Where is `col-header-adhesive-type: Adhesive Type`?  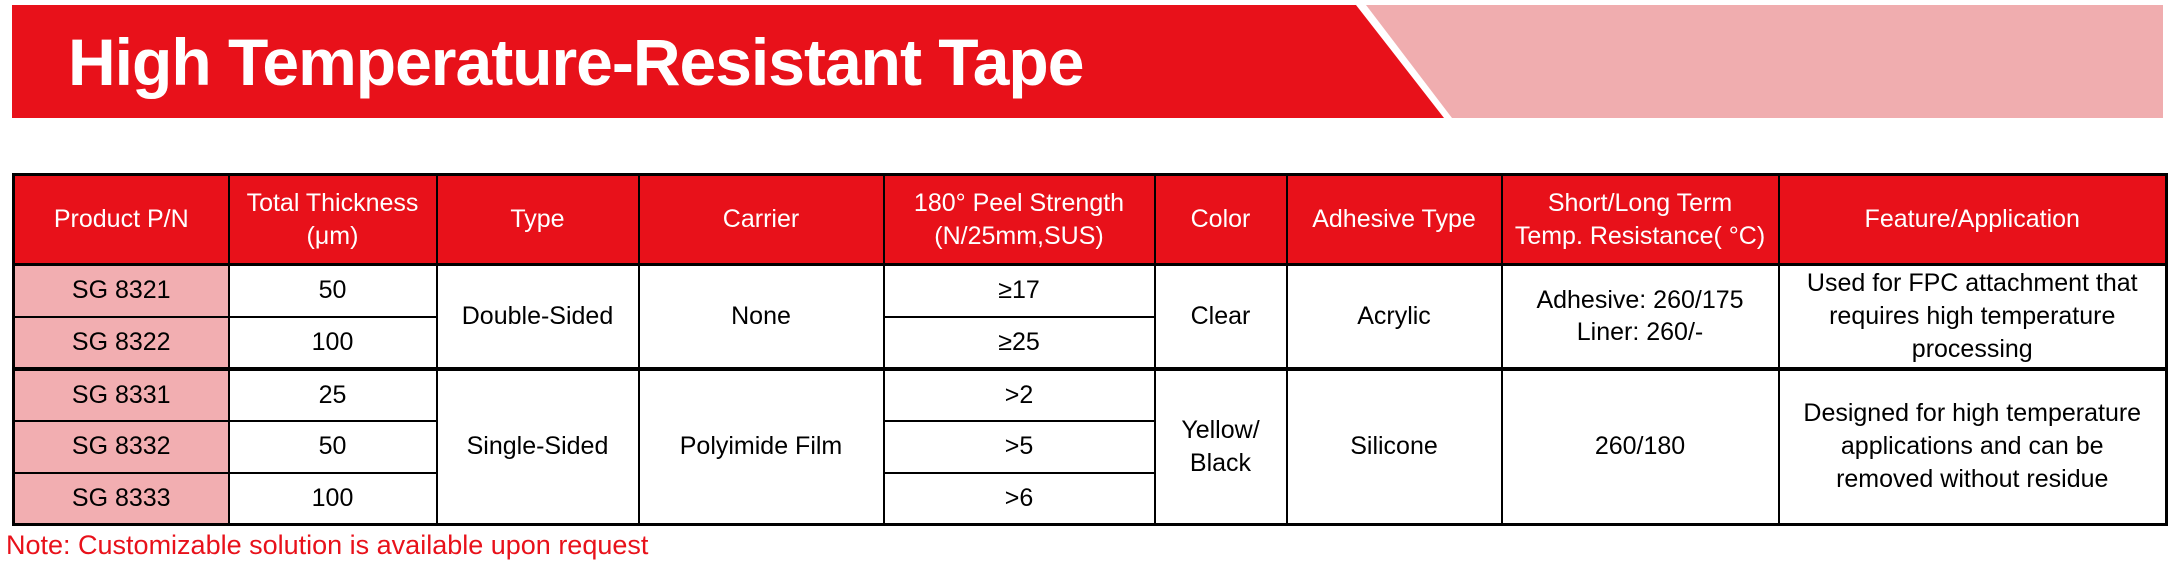 col-header-adhesive-type: Adhesive Type is located at coordinates (1394, 219).